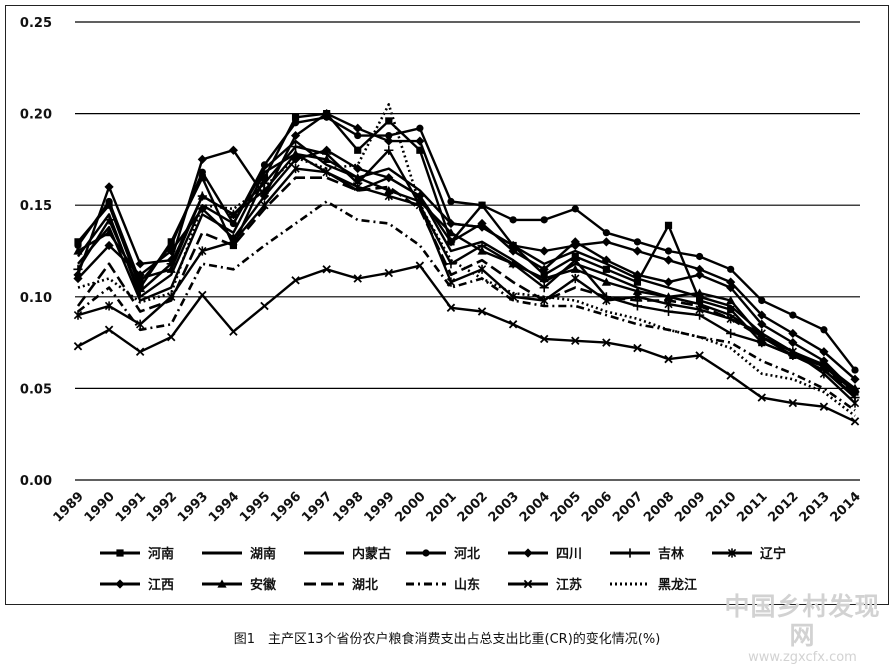 This screenshot has height=665, width=894. I want to click on legend-label: 江苏, so click(569, 585).